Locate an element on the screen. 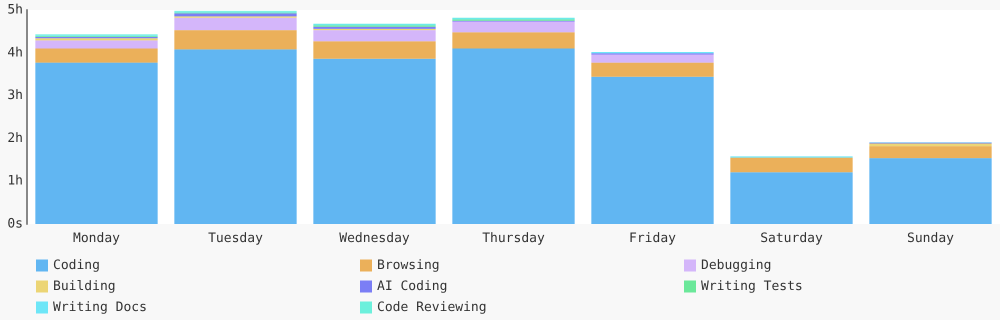 The image size is (1000, 320). x-tick-label: Thursday is located at coordinates (513, 238).